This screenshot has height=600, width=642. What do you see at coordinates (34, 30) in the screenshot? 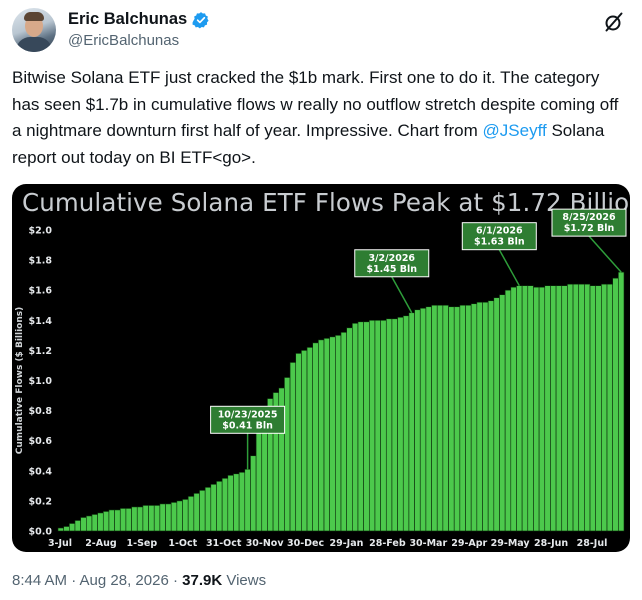
I see `avatar` at bounding box center [34, 30].